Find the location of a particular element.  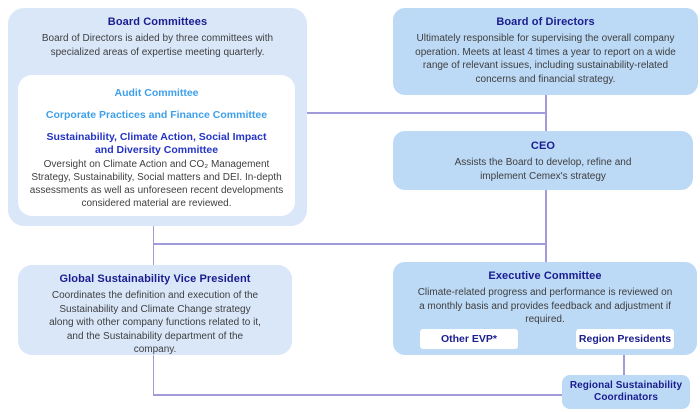

executive-committee-title: Executive Committee is located at coordinates (545, 276).